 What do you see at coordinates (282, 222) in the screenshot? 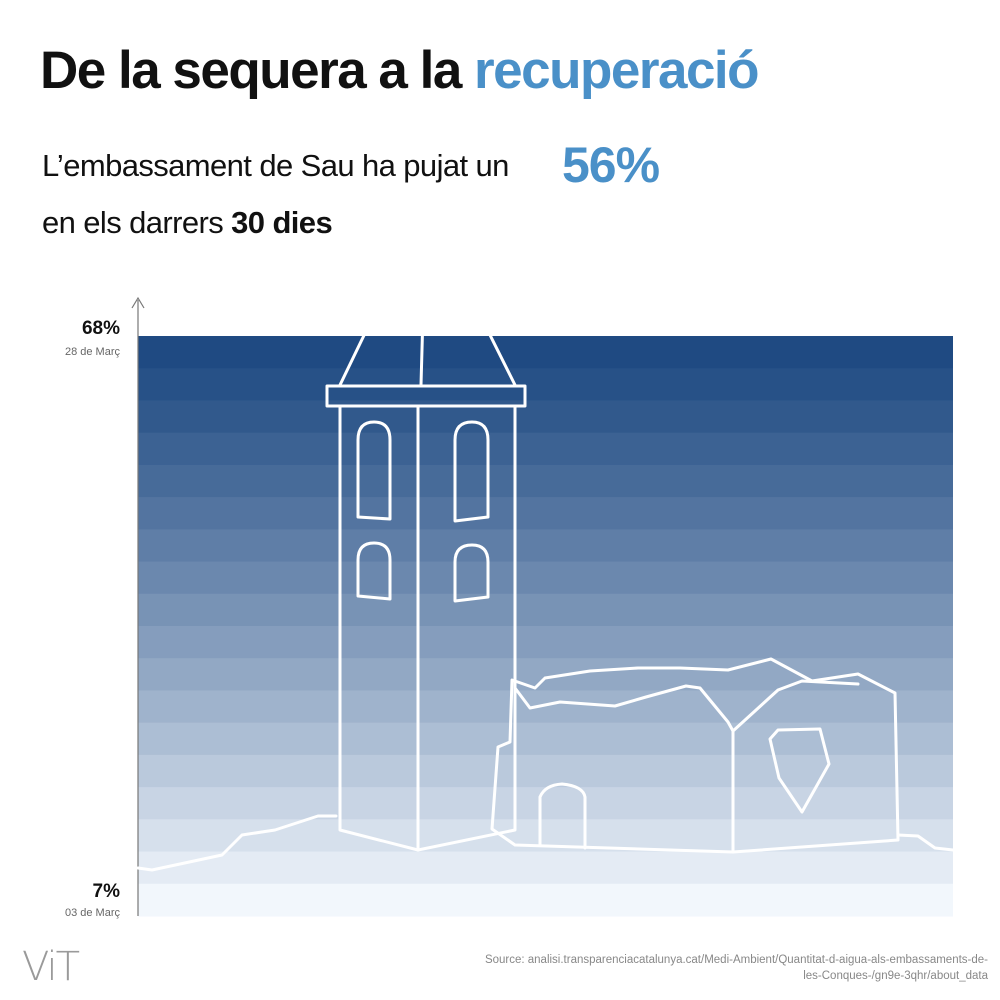
I see `subtitle-line2-bold: 30 dies` at bounding box center [282, 222].